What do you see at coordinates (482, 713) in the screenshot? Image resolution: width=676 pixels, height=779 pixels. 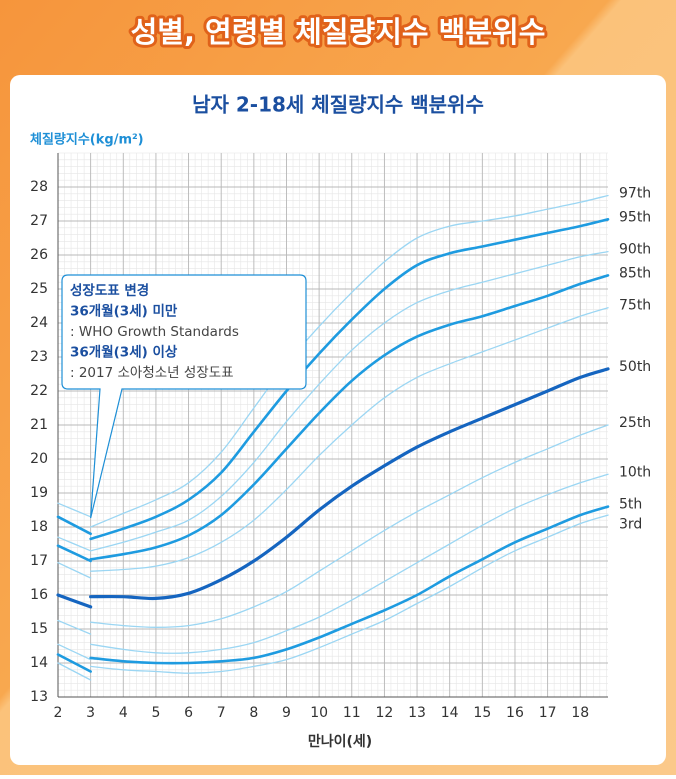 I see `x-tick-label: 15` at bounding box center [482, 713].